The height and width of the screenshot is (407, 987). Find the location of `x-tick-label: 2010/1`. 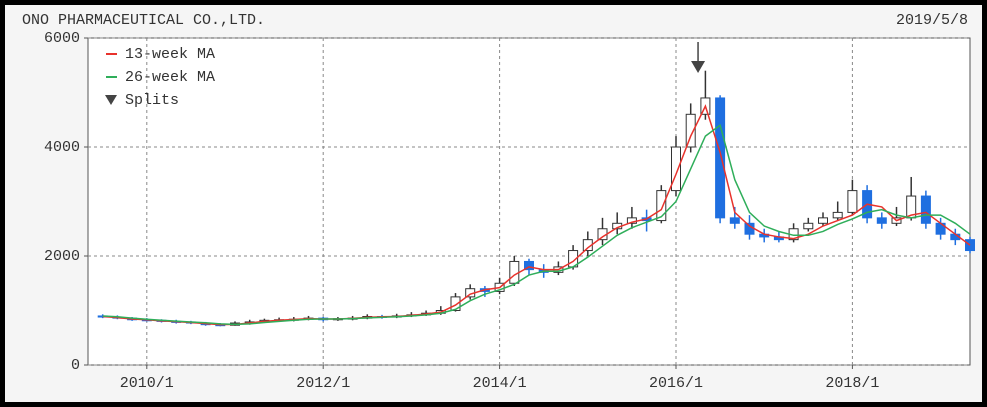

x-tick-label: 2010/1 is located at coordinates (147, 383).